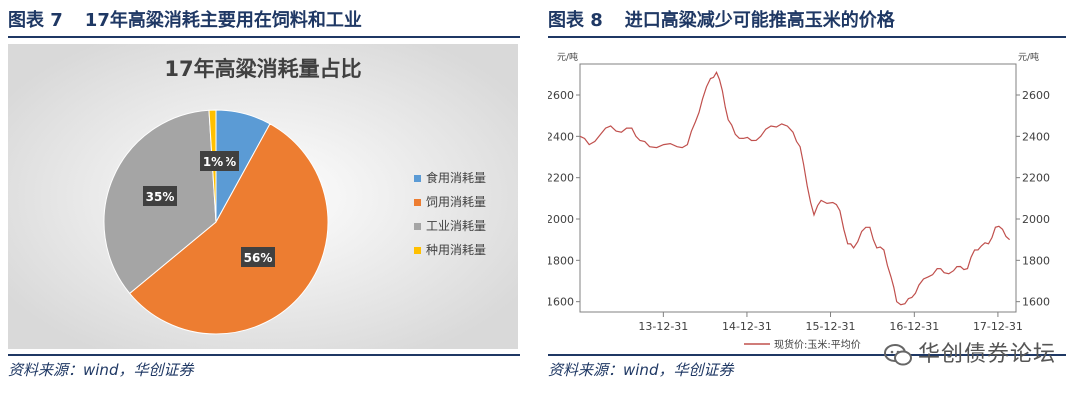  I want to click on pie-chart-title: 17年高粱消耗量占比, so click(262, 69).